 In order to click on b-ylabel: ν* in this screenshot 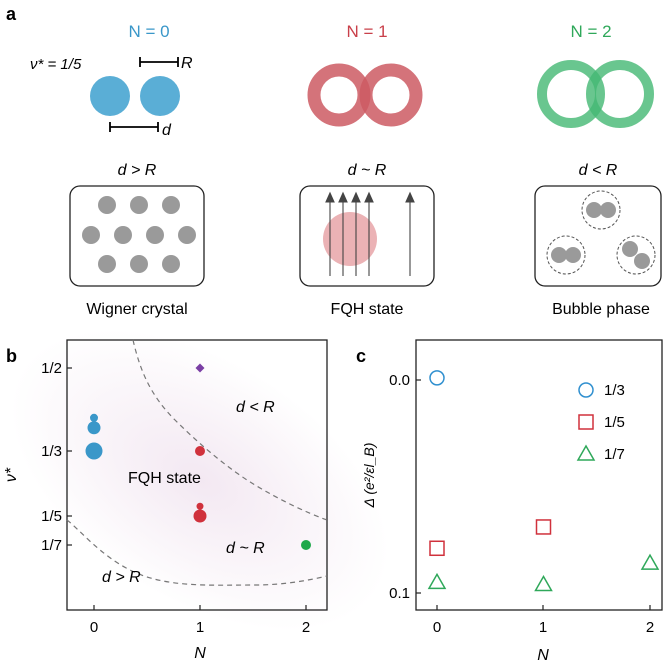, I will do `click(11, 474)`.